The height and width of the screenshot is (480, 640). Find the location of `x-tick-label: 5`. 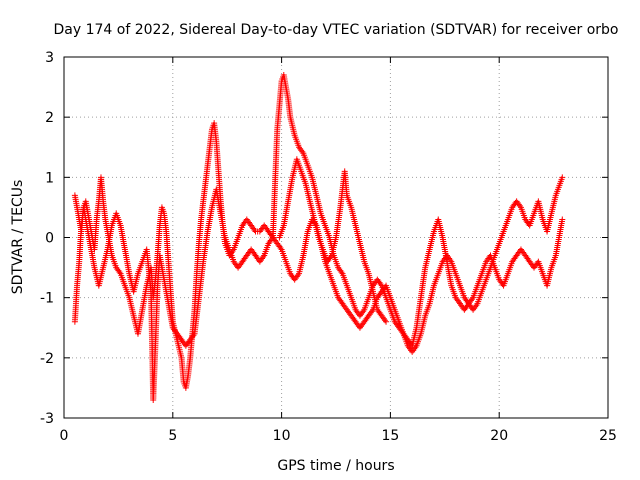

x-tick-label: 5 is located at coordinates (172, 436).